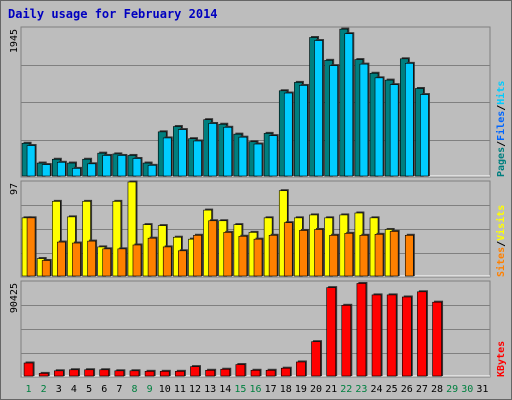 The width and height of the screenshot is (512, 400). I want to click on y-max-label-bottom: 90425, so click(14, 298).